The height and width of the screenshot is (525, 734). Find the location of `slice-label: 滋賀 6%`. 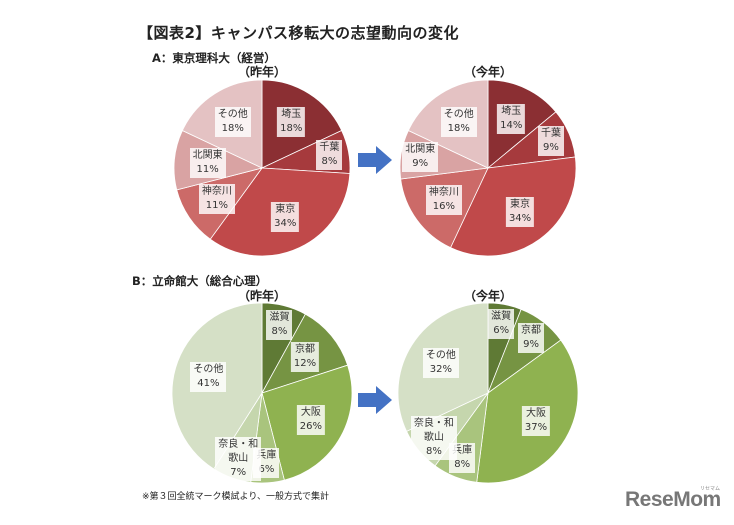

slice-label: 滋賀 6% is located at coordinates (501, 324).